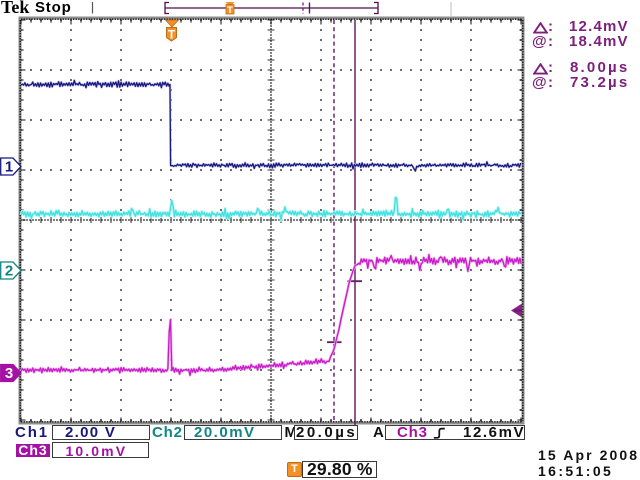 This screenshot has height=480, width=640. What do you see at coordinates (9, 271) in the screenshot?
I see `svg-text: 2` at bounding box center [9, 271].